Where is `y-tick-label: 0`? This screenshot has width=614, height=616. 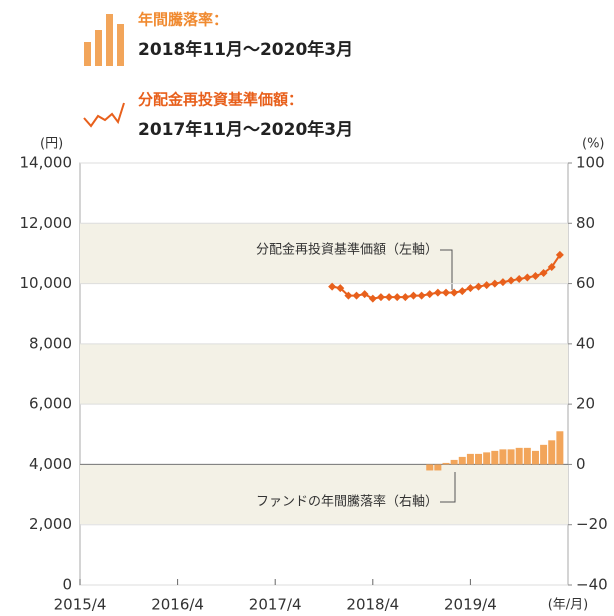
y-tick-label: 0 is located at coordinates (67, 585).